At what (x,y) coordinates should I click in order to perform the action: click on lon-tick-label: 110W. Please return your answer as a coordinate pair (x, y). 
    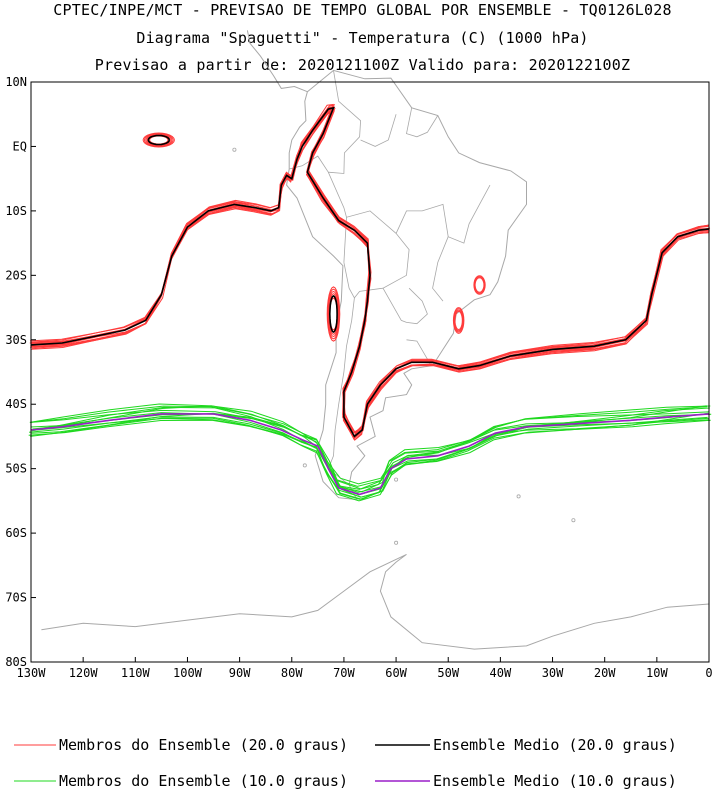
    Looking at the image, I should click on (136, 673).